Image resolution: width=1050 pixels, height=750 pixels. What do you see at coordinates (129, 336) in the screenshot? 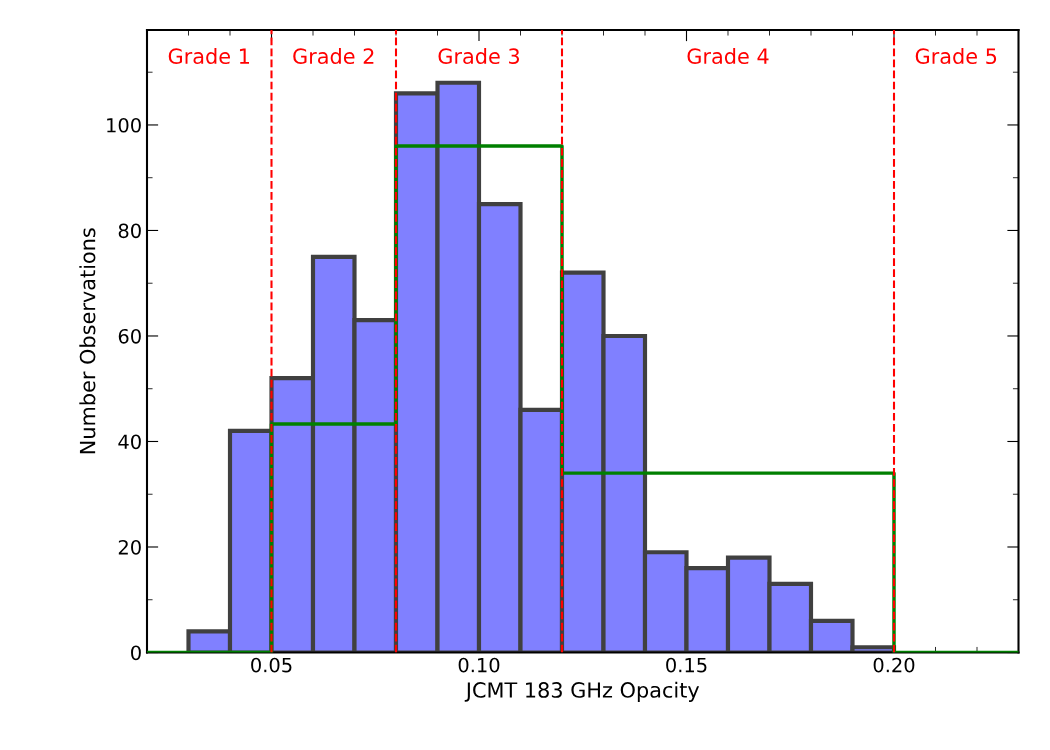
I see `y-tick-label: 60` at bounding box center [129, 336].